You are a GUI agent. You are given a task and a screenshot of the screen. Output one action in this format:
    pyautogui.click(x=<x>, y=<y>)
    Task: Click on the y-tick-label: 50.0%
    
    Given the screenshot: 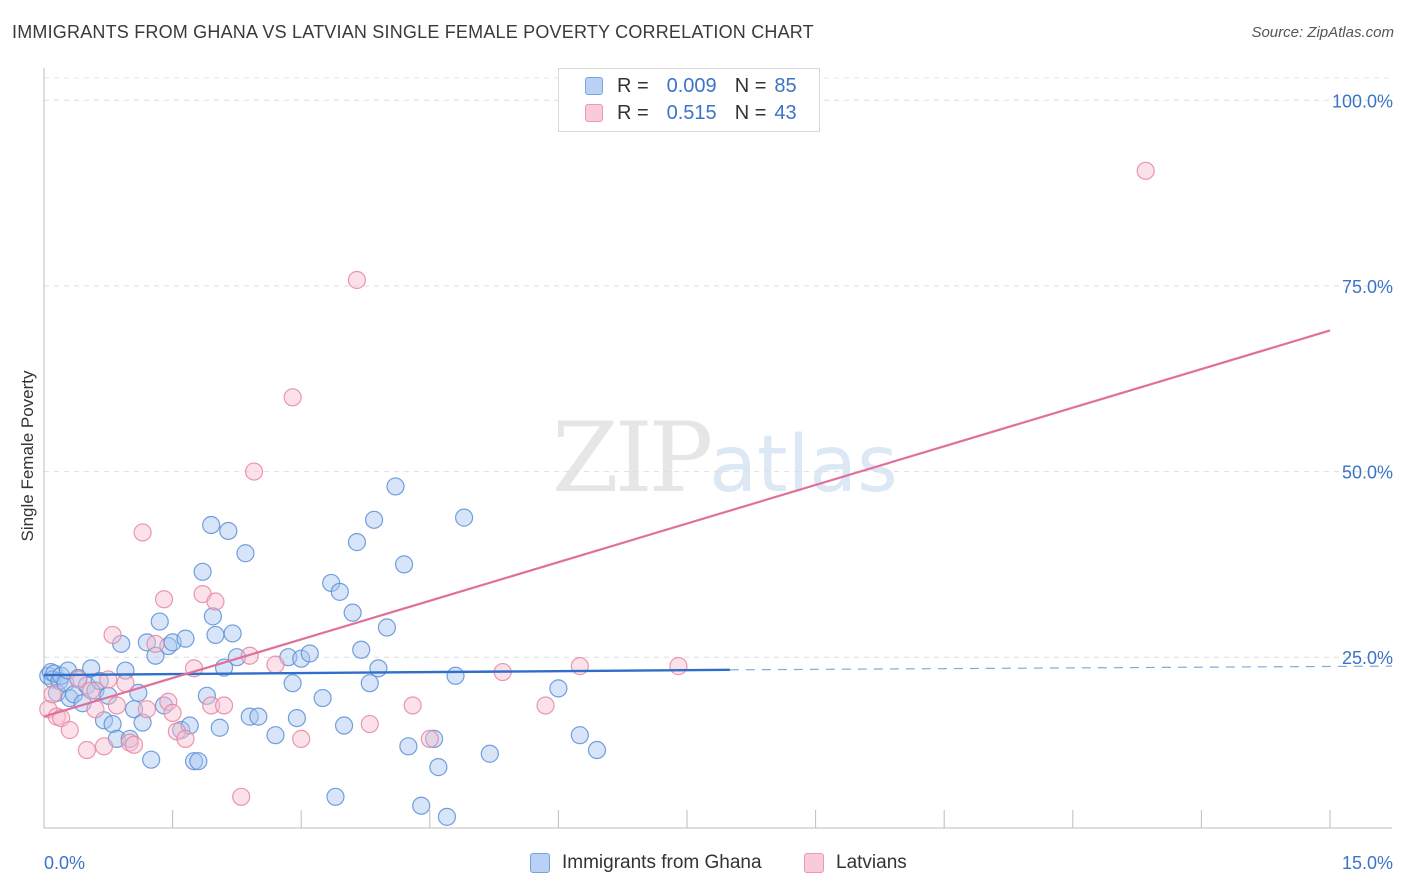 What is the action you would take?
    pyautogui.click(x=1367, y=473)
    